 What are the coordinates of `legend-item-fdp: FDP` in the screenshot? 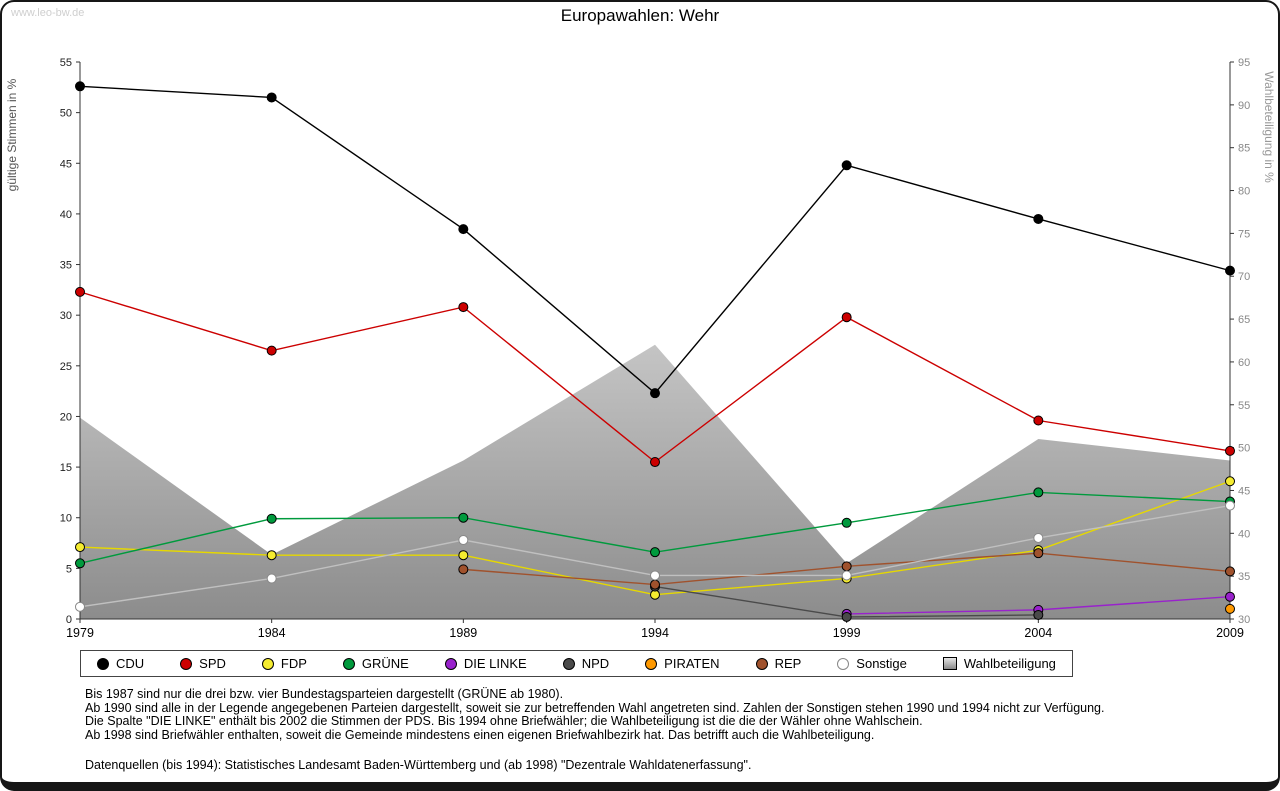 It's located at (284, 663).